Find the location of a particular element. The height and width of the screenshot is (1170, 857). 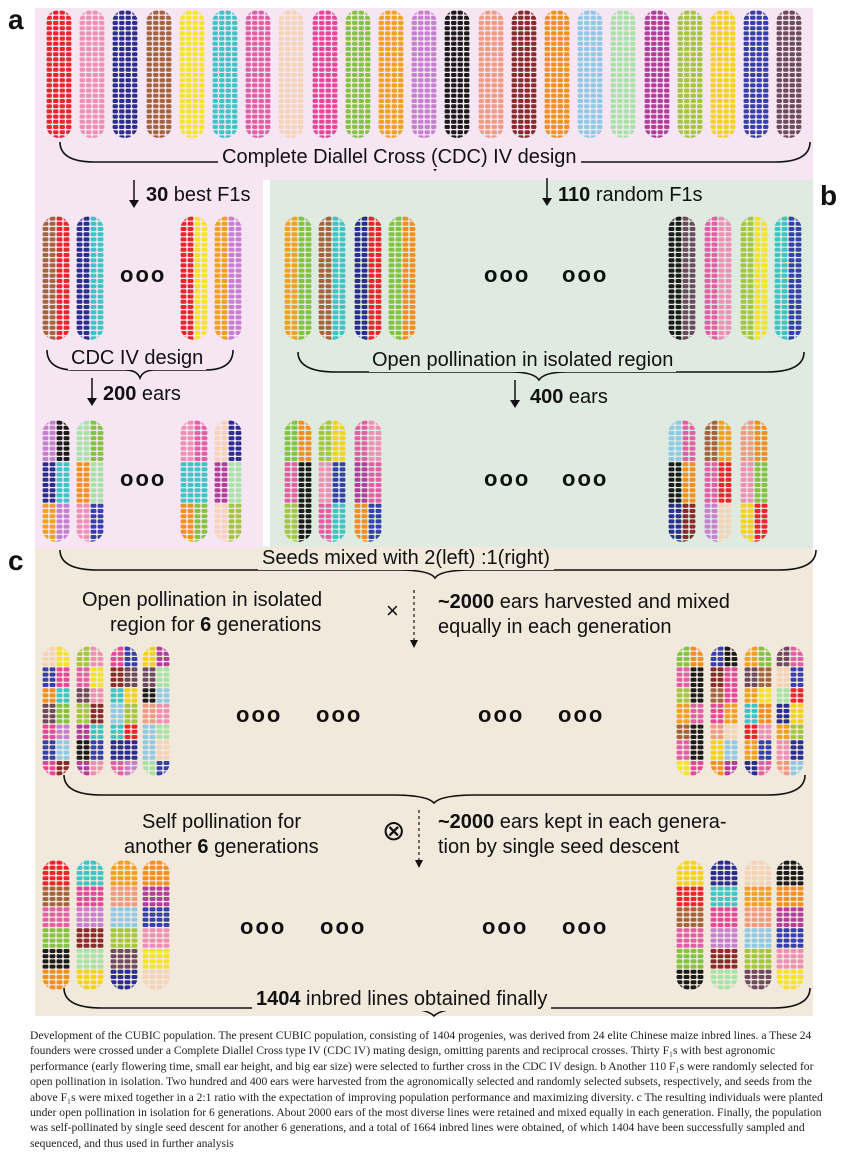

brace-open-pollination is located at coordinates (551, 366).